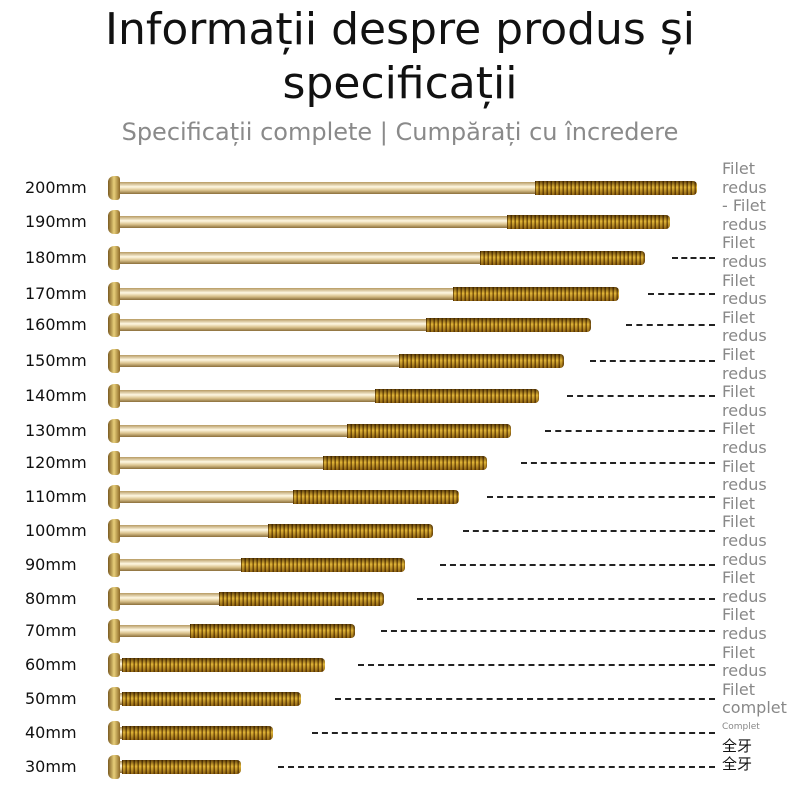 This screenshot has height=800, width=800. I want to click on page-title-line2: specificații, so click(400, 83).